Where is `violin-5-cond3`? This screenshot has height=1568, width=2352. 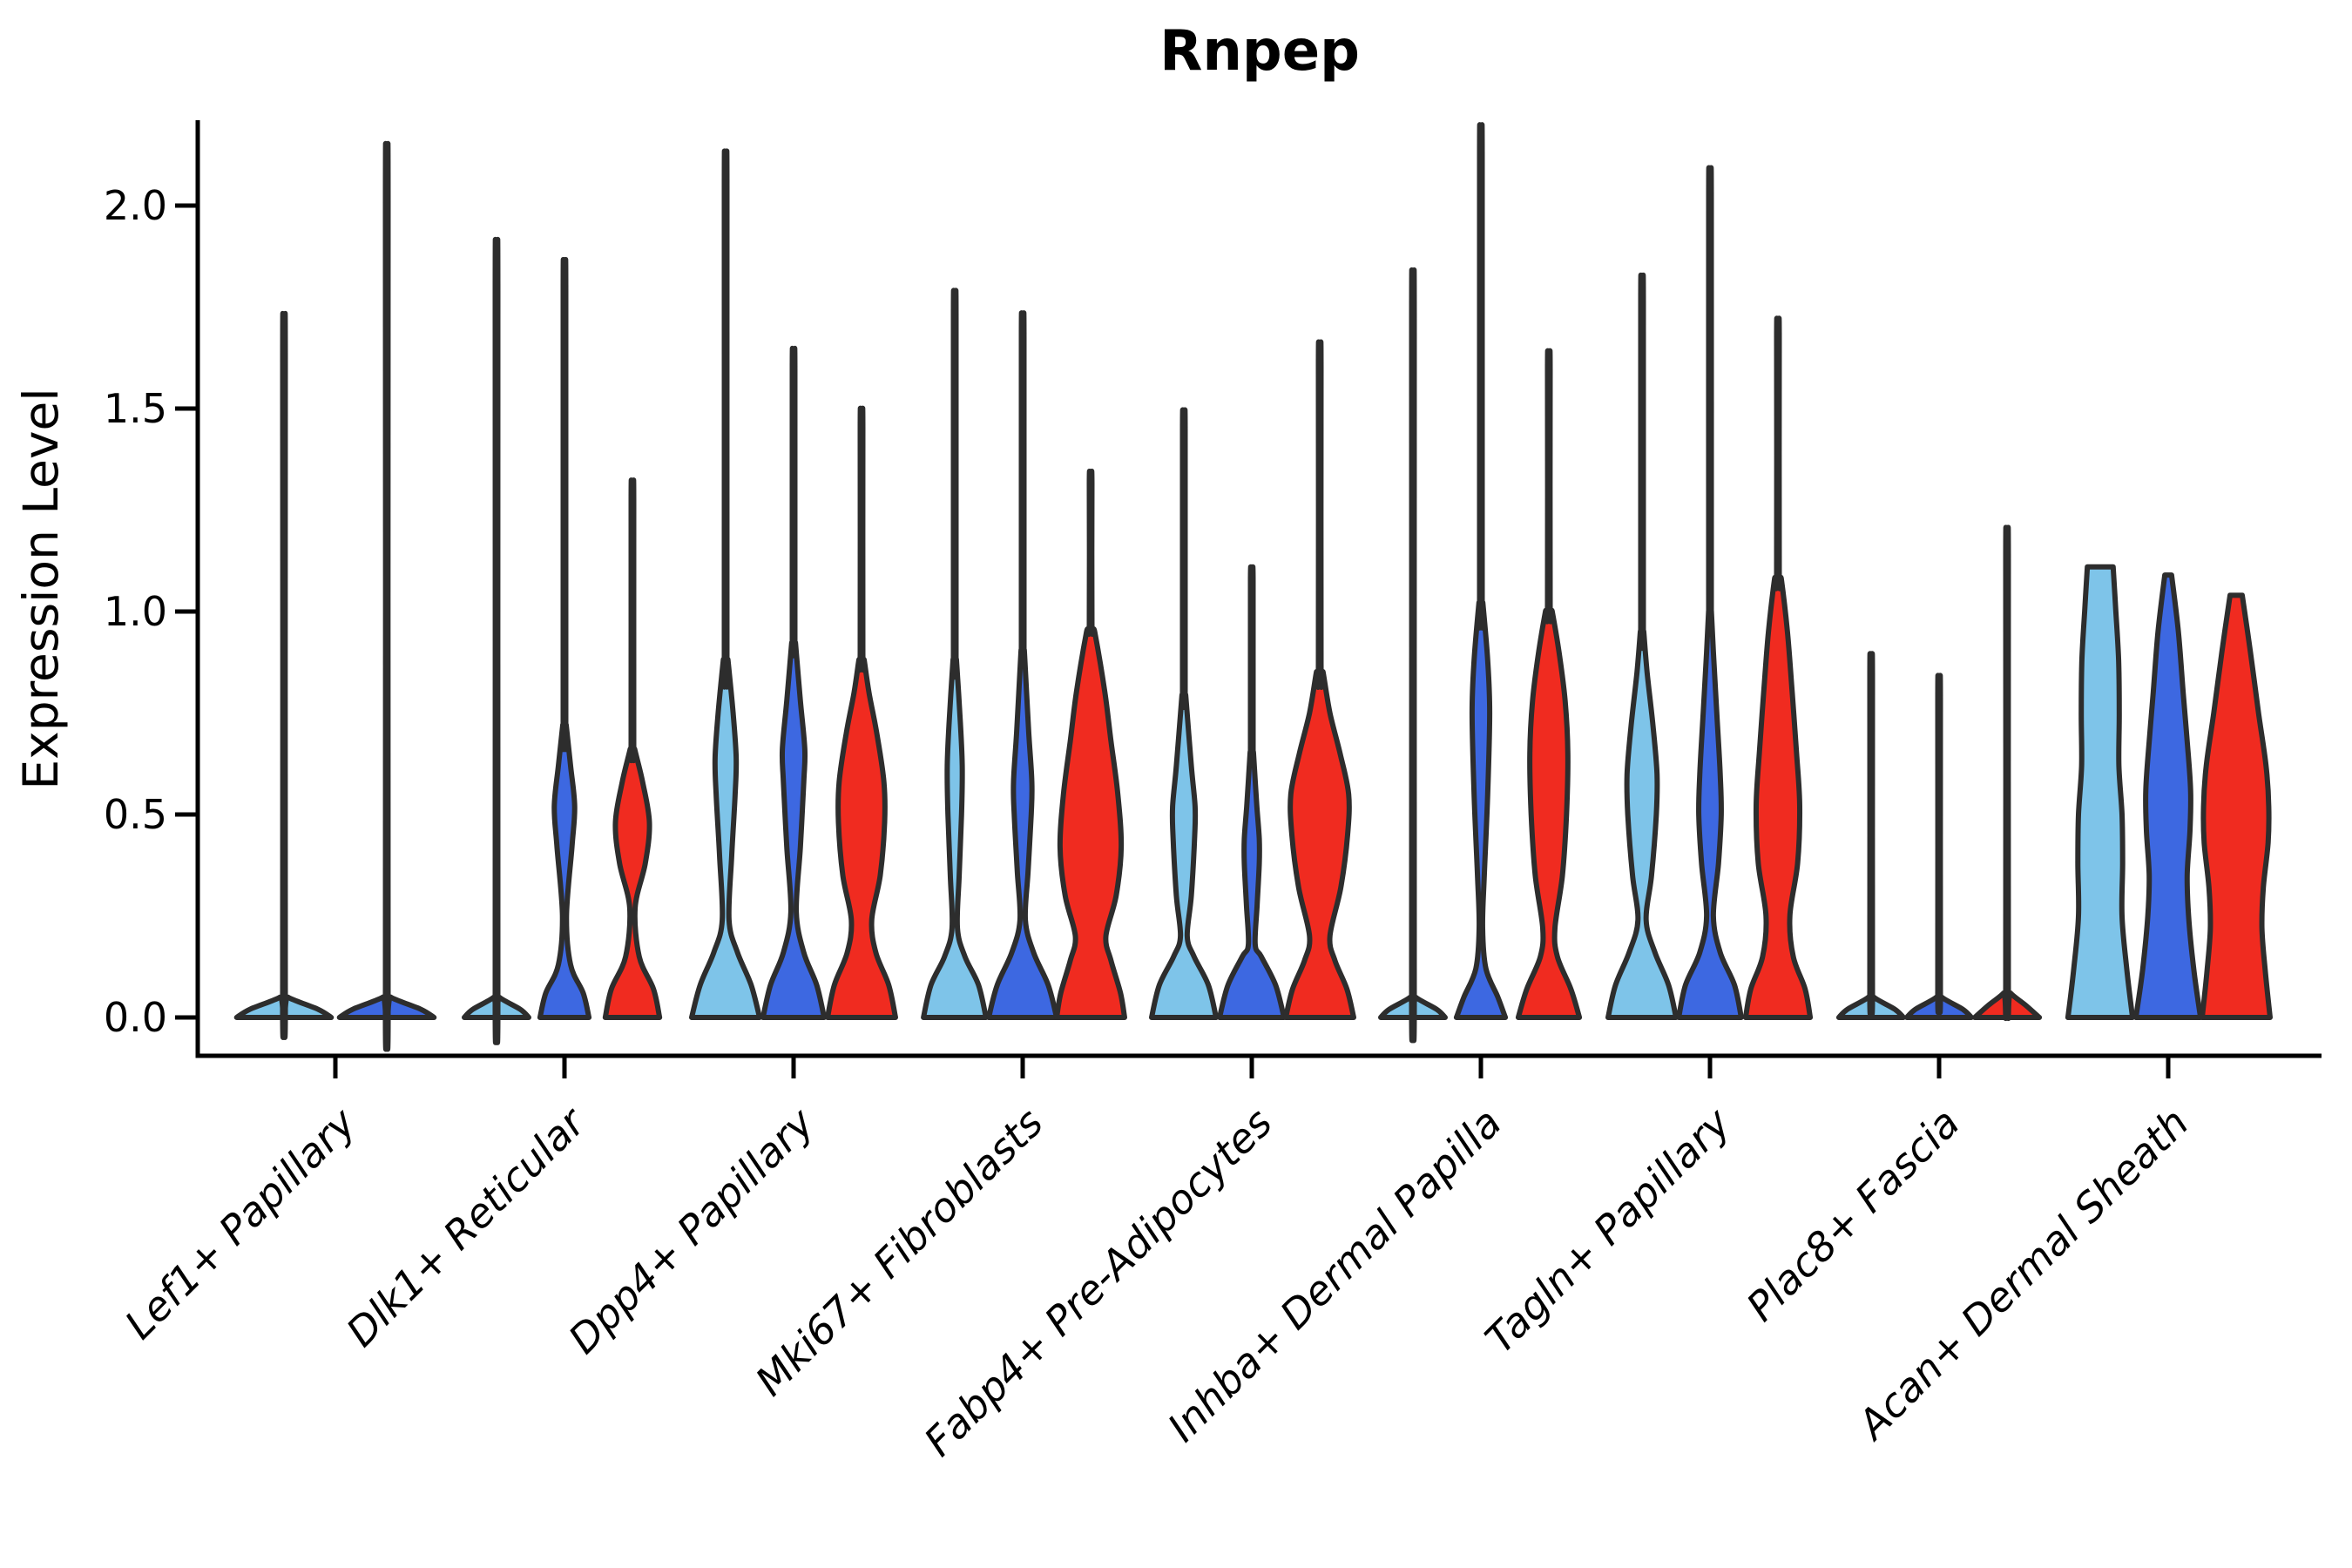 violin-5-cond3 is located at coordinates (1319, 679).